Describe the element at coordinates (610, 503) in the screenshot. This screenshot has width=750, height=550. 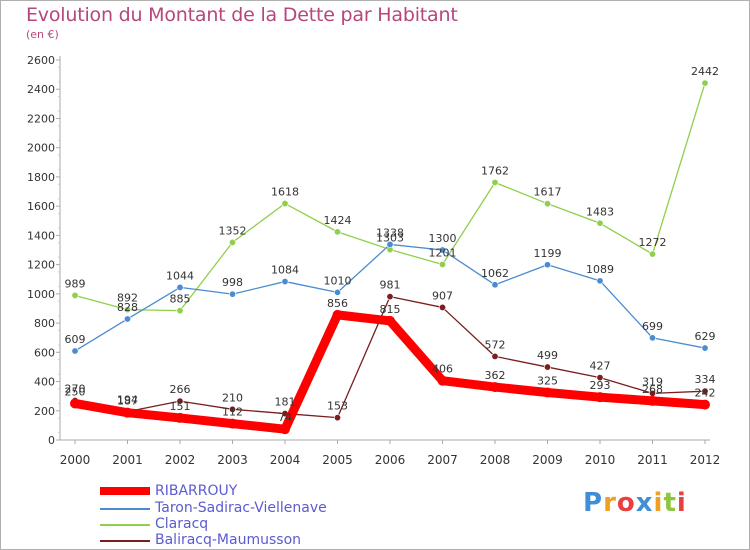
I see `logo-letter: r` at that location.